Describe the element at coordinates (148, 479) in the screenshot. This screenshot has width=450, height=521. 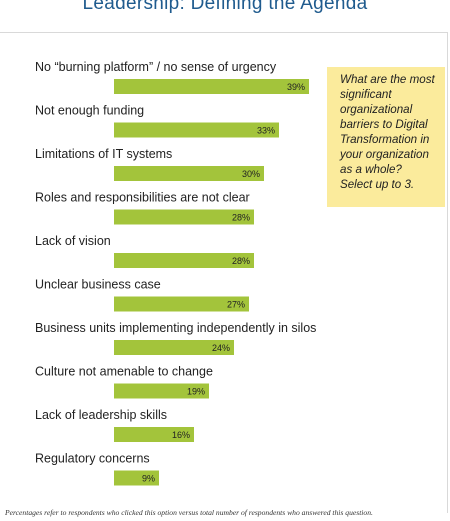
I see `value-label: 9%` at that location.